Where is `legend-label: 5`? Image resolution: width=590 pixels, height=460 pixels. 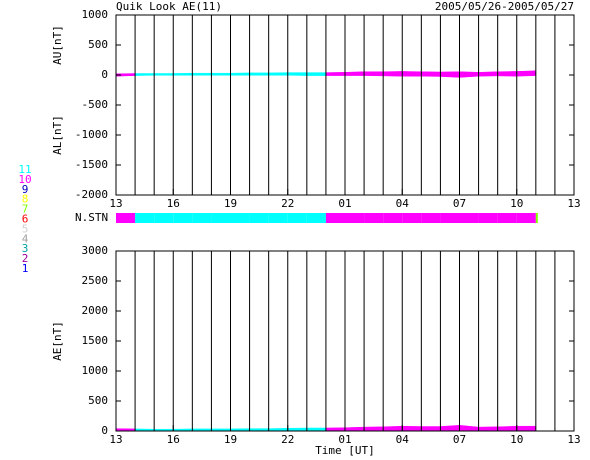 legend-label: 5 is located at coordinates (25, 228).